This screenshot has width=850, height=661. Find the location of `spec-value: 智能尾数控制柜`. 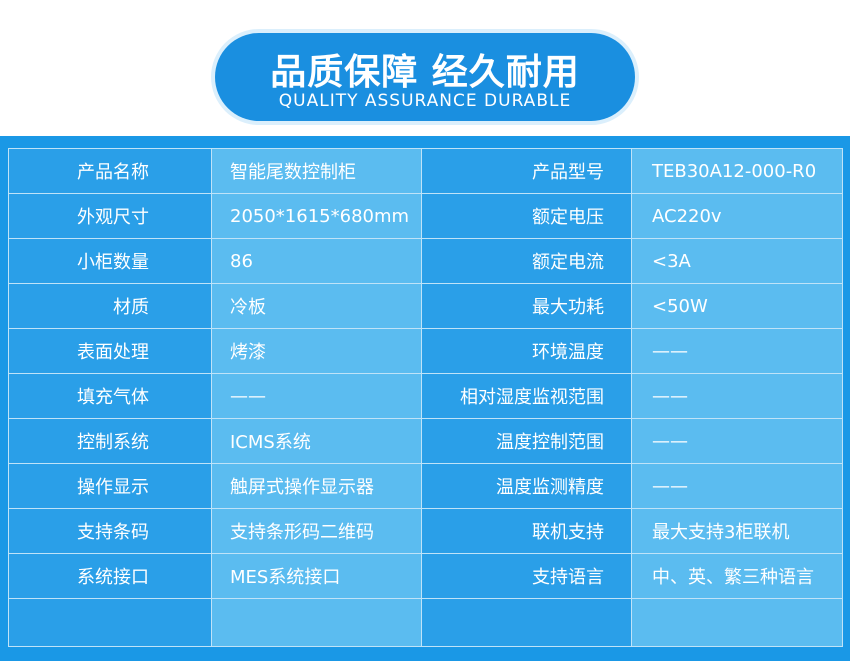

spec-value: 智能尾数控制柜 is located at coordinates (317, 171).